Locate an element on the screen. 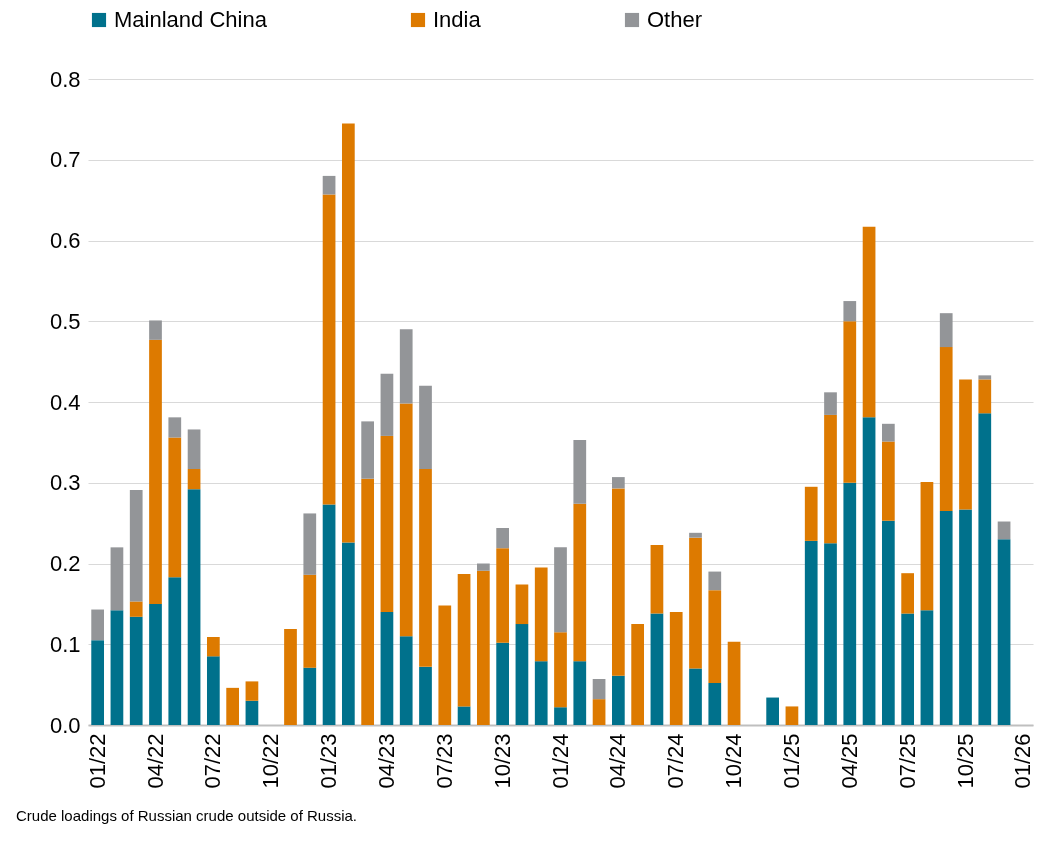 The width and height of the screenshot is (1061, 843). text: Crude loadings of Russian crude outside of Russia. is located at coordinates (187, 816).